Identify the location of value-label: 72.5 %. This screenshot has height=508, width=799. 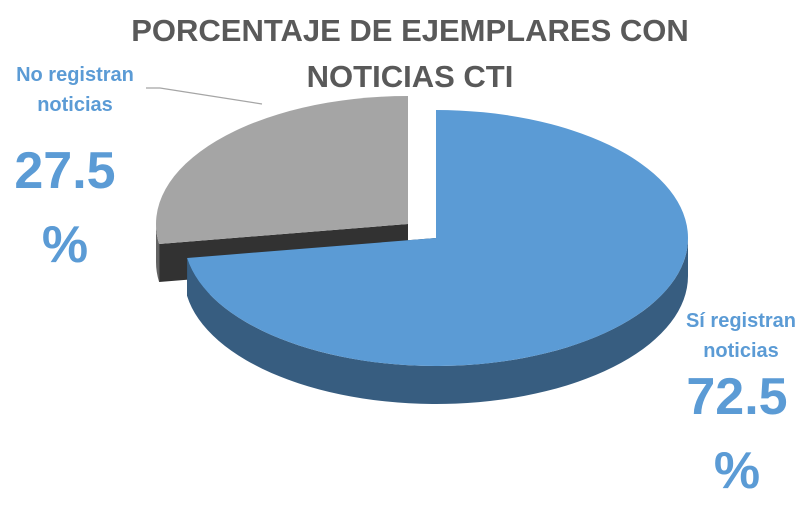
(737, 434).